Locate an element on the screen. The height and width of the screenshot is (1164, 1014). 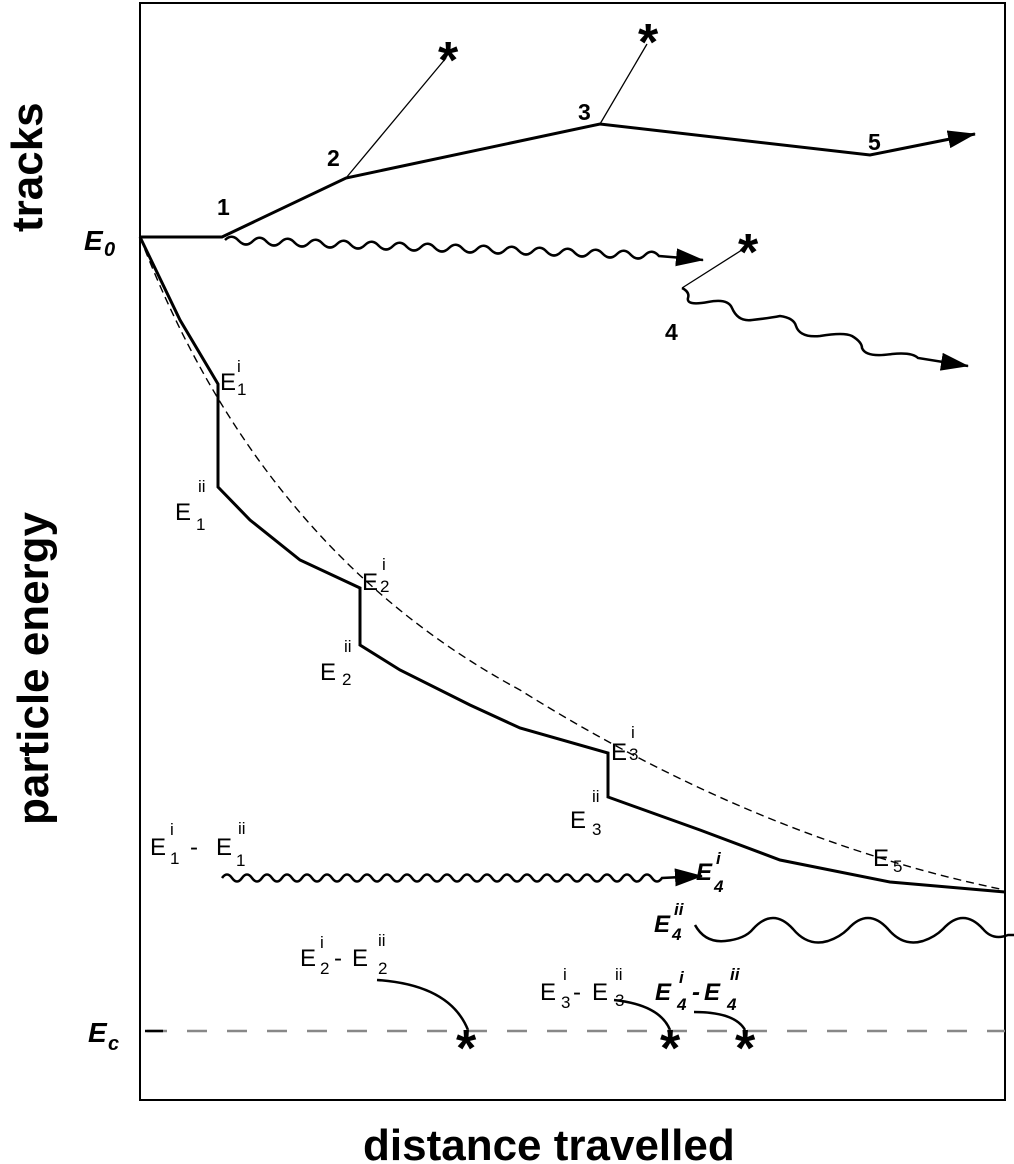
svg-text: c is located at coordinates (113, 1044).